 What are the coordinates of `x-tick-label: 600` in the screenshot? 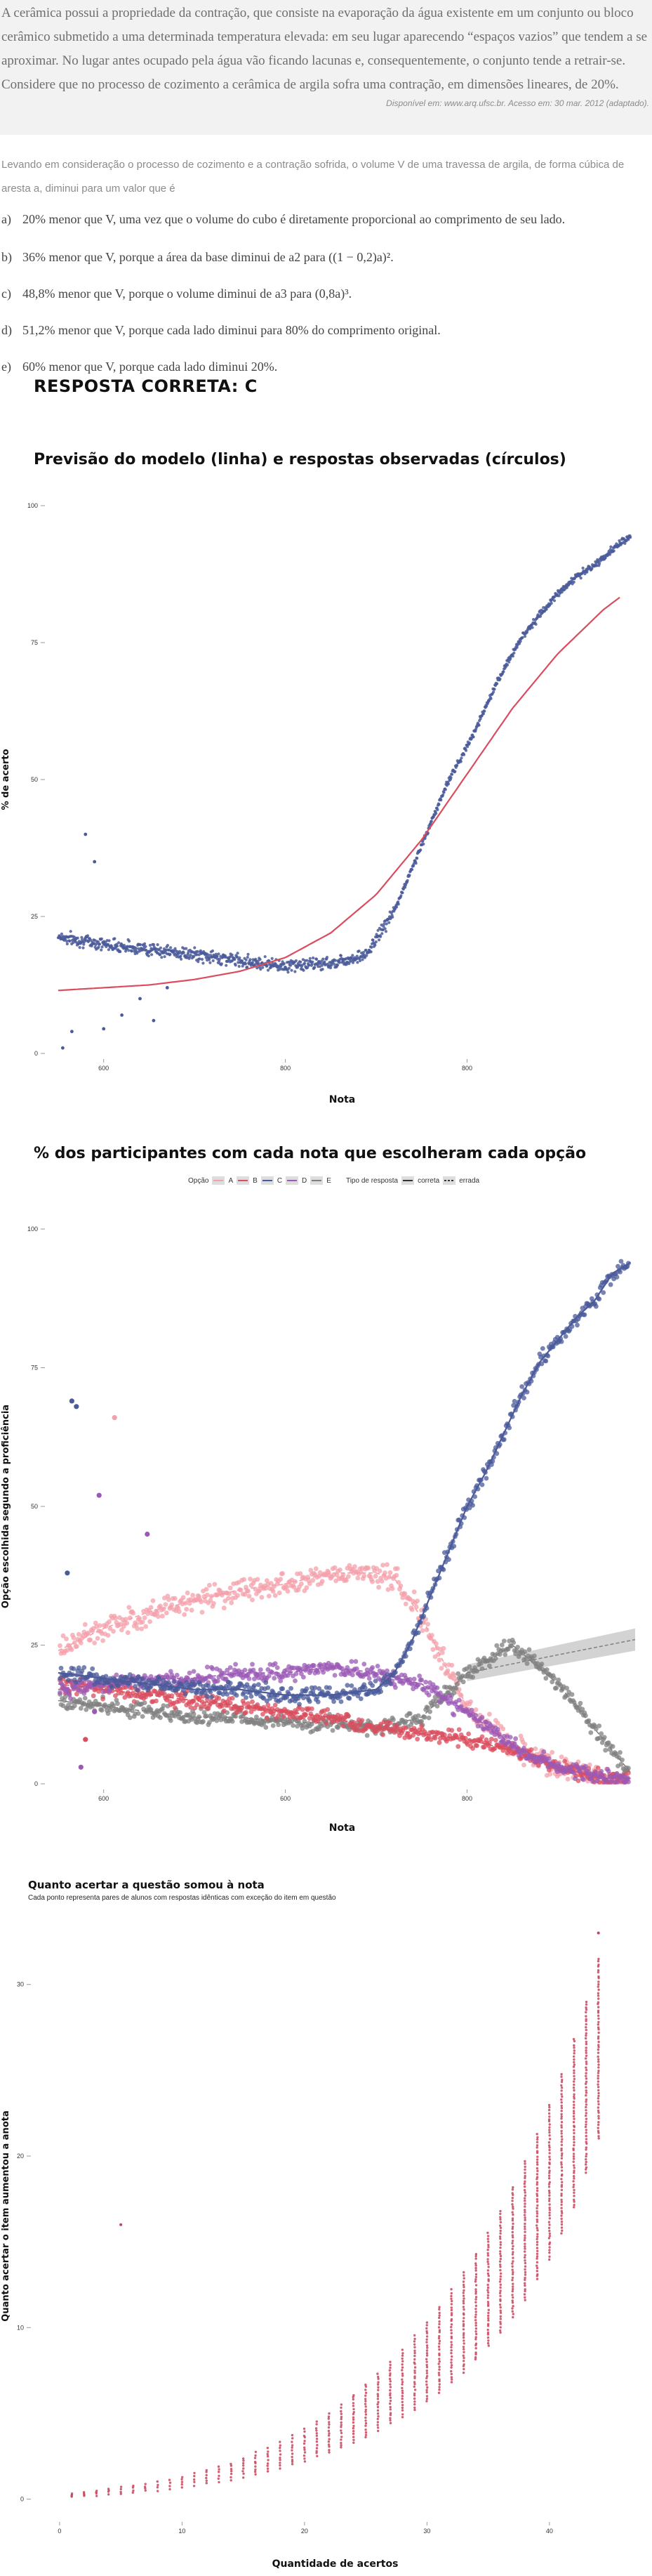 It's located at (286, 1798).